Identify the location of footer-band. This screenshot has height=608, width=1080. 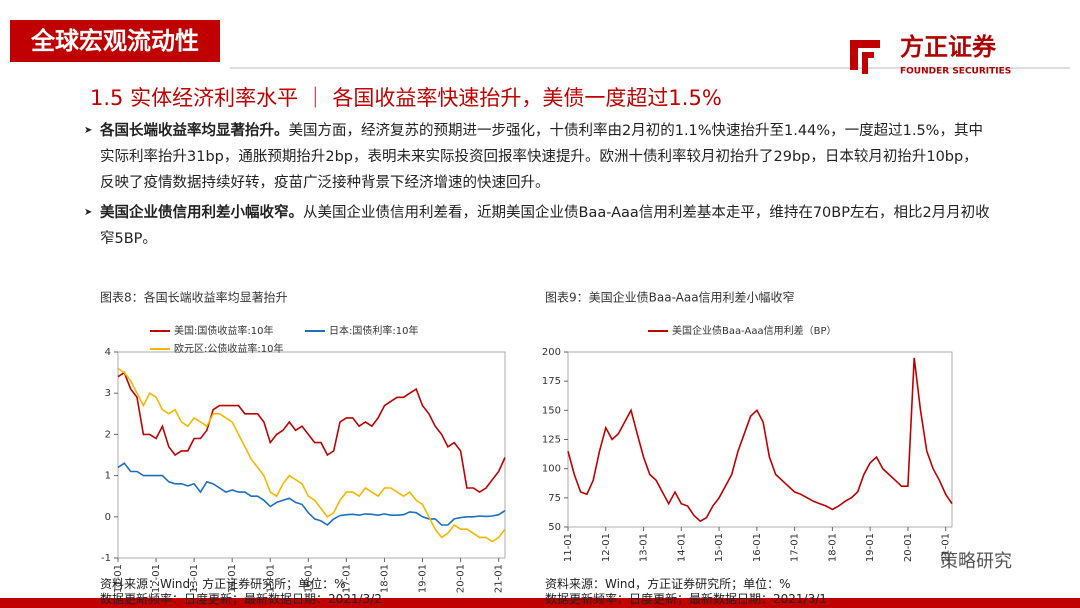
(540, 603).